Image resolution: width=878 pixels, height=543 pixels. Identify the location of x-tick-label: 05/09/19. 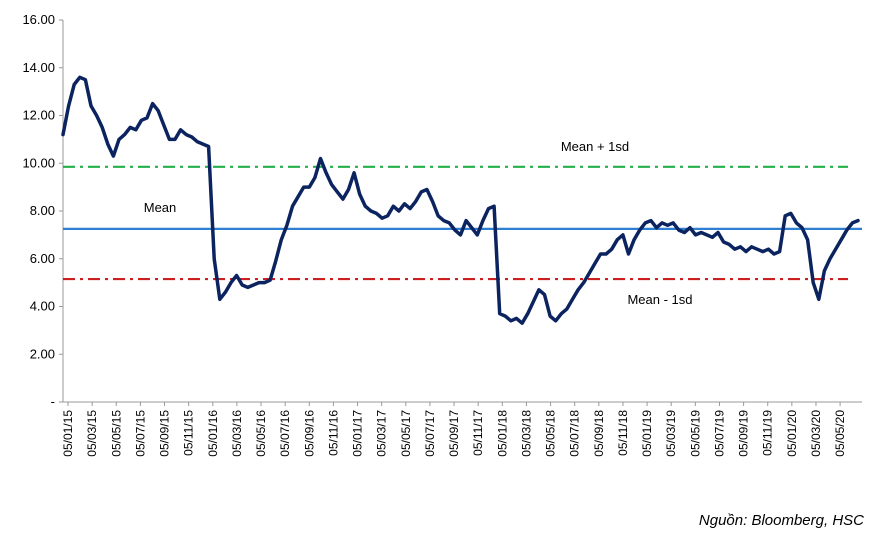
(744, 433).